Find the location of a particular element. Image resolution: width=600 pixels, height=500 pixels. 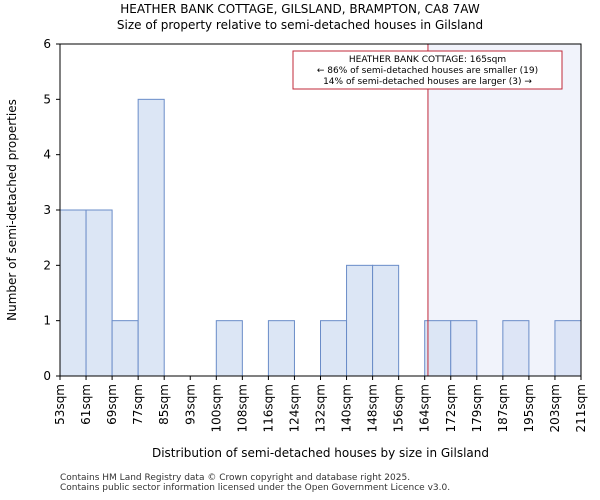

x-tick-label: 140sqm is located at coordinates (347, 408).